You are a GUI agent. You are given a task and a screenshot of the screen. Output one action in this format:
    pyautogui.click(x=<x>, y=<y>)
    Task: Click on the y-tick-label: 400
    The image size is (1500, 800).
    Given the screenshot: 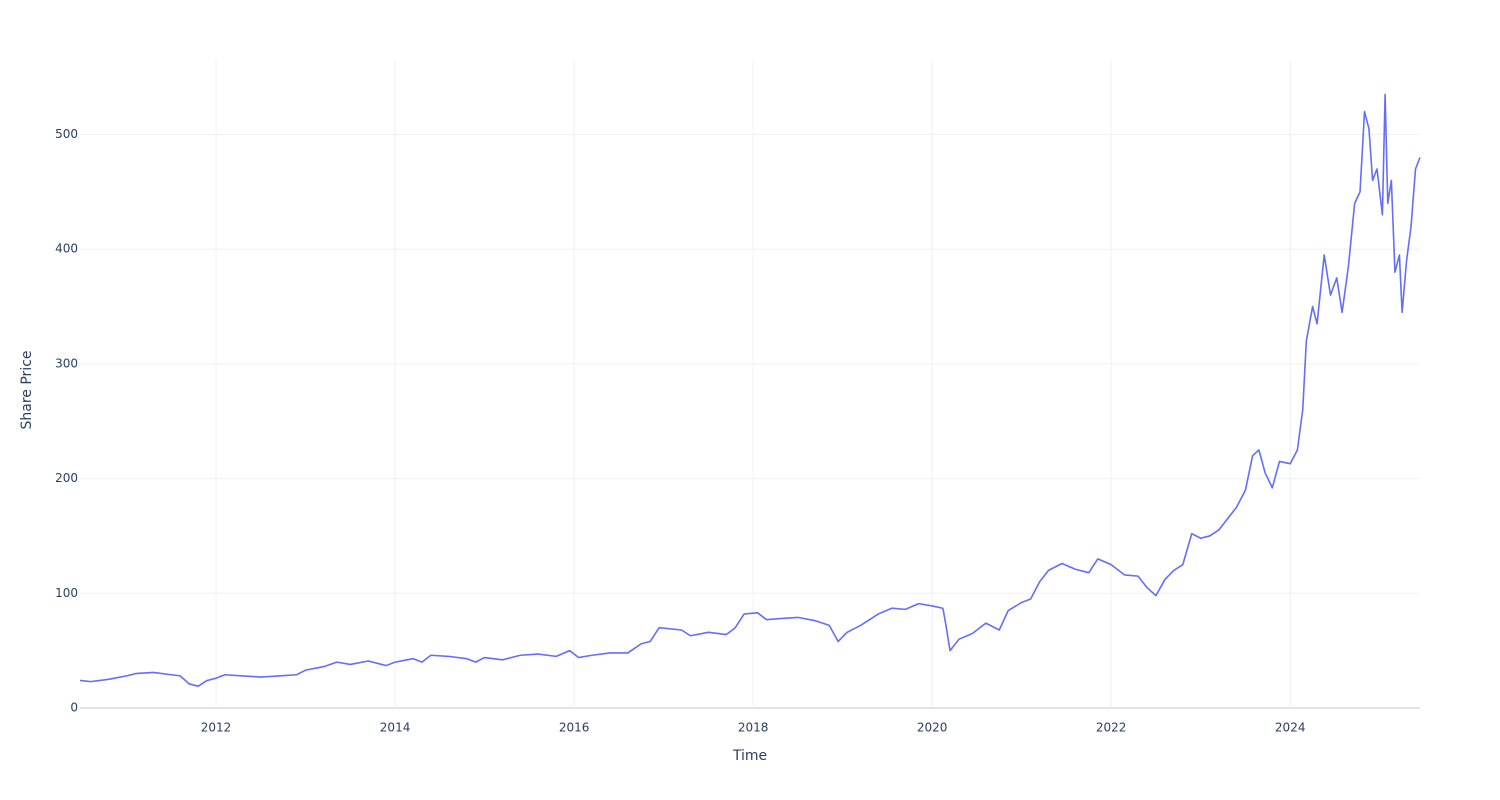 What is the action you would take?
    pyautogui.click(x=66, y=249)
    